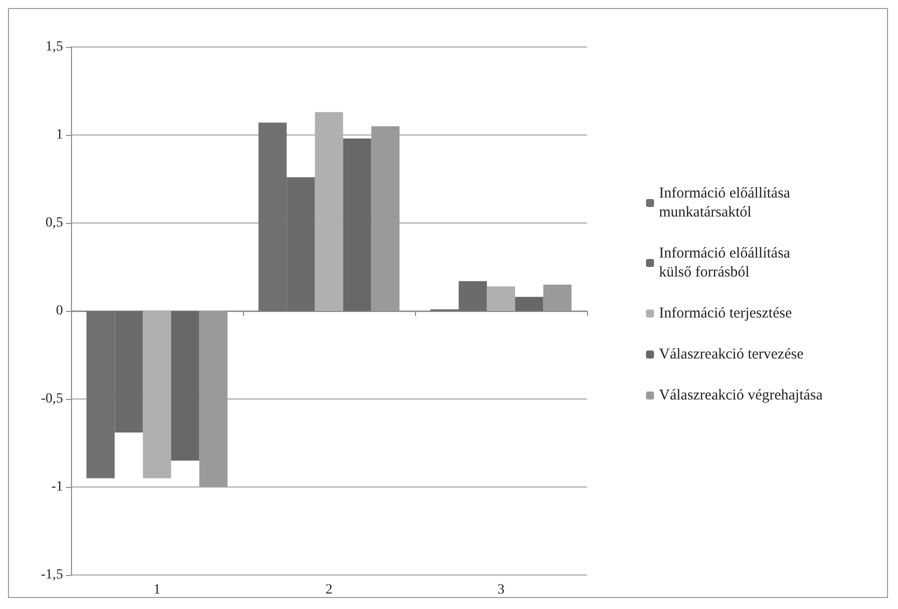 The width and height of the screenshot is (898, 609). I want to click on legend-label: Válaszreakció végrehajtása, so click(741, 396).